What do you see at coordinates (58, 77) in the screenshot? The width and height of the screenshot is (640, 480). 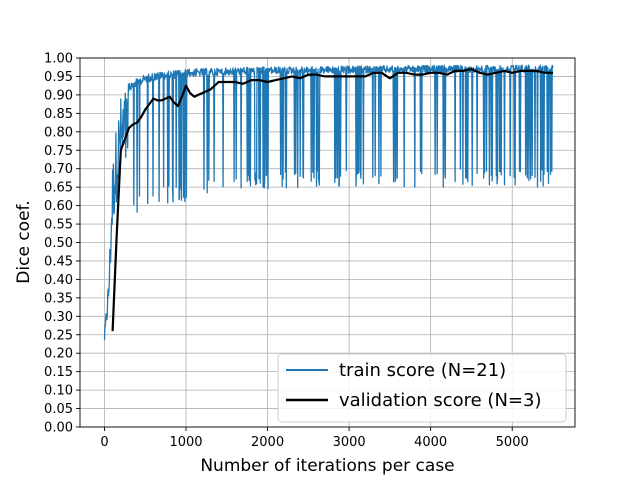 I see `y-tick-label: 0.95` at bounding box center [58, 77].